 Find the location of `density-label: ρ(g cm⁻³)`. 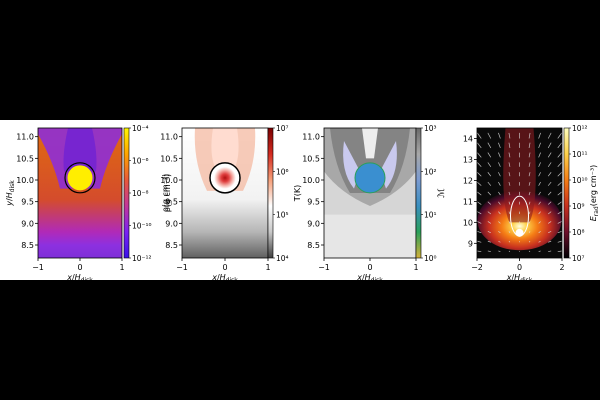

density-label: ρ(g cm⁻³) is located at coordinates (165, 193).